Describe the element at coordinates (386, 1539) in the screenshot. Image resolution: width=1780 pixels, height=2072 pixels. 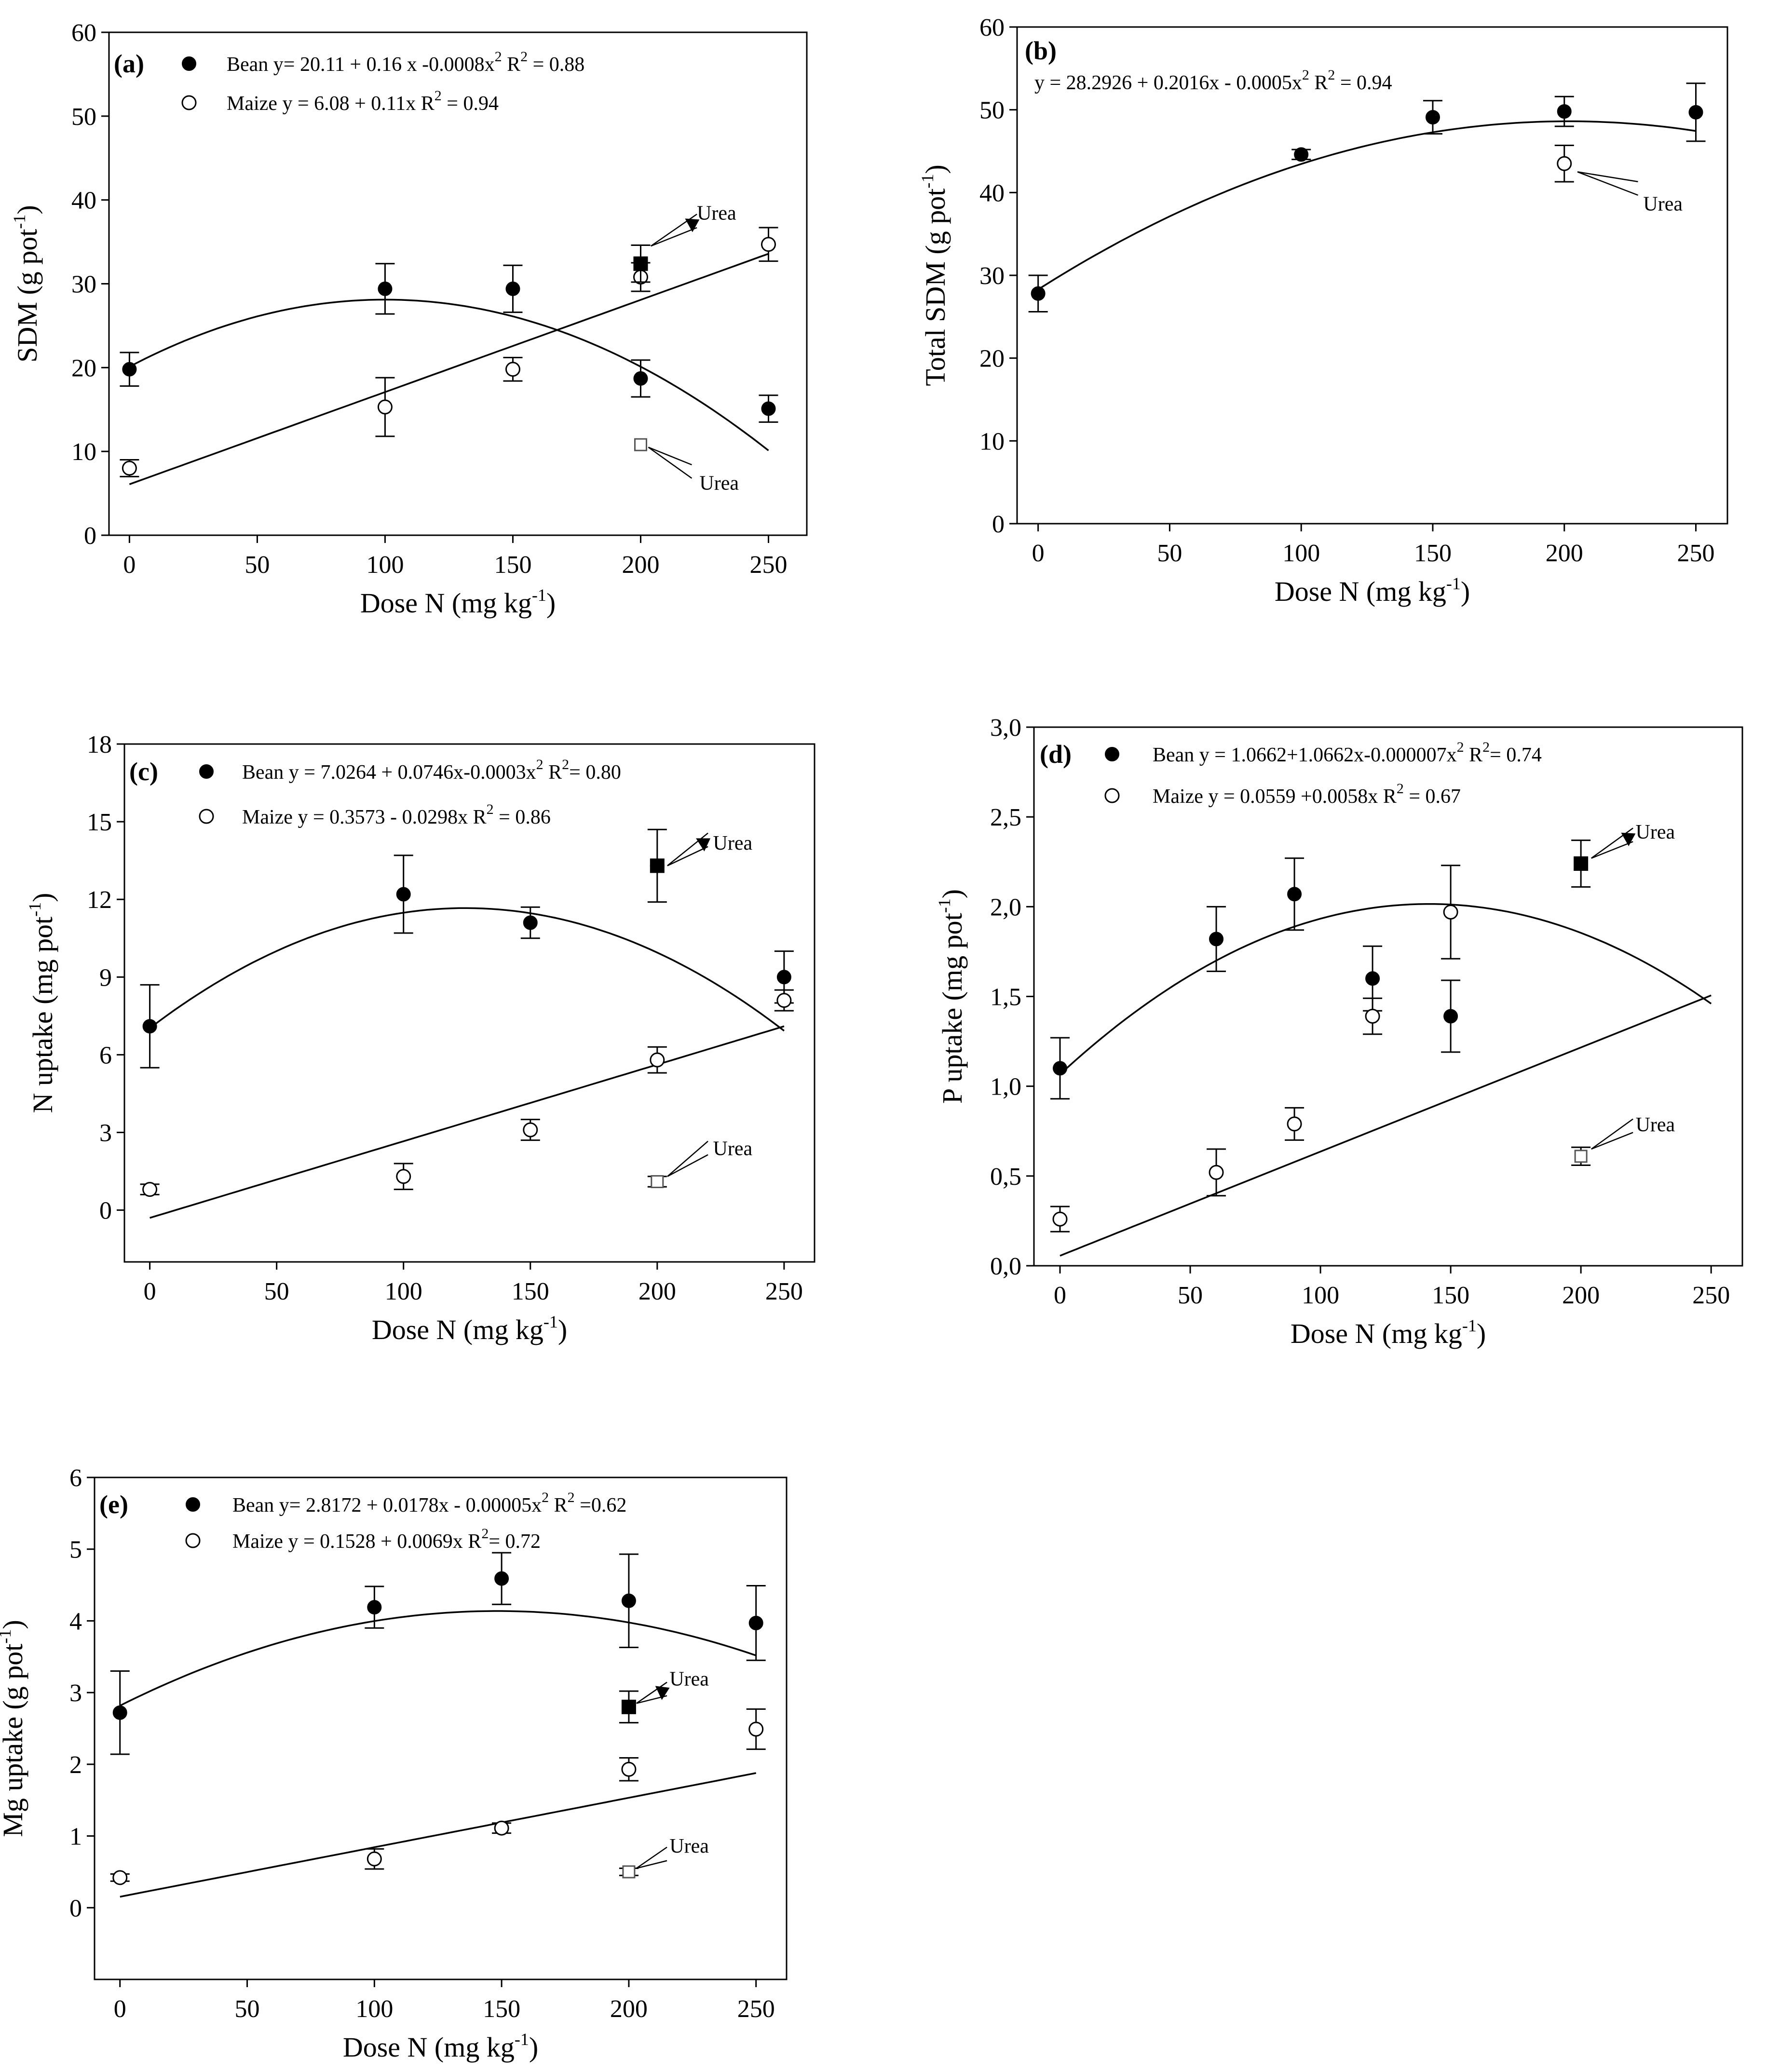
I see `equation-maize: Maize y = 0.1528 + 0.0069x R2= 0.72` at that location.